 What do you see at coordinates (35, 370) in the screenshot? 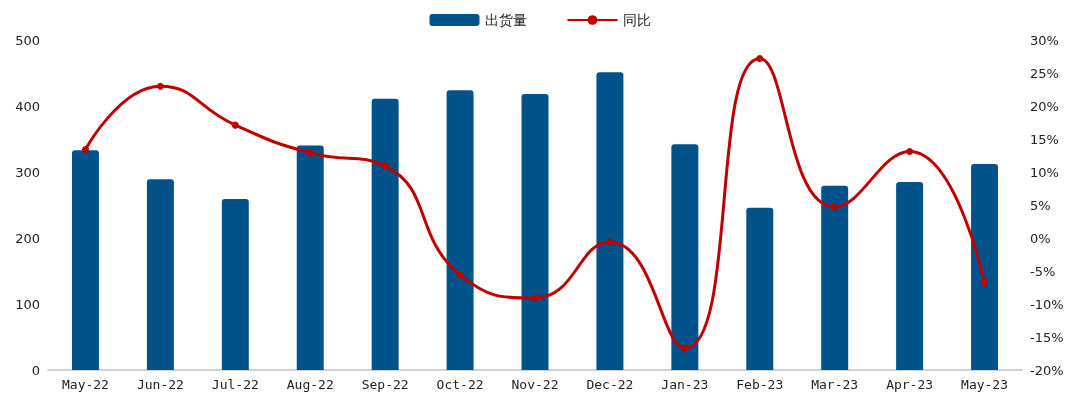
I see `y-tick-label: 0` at bounding box center [35, 370].